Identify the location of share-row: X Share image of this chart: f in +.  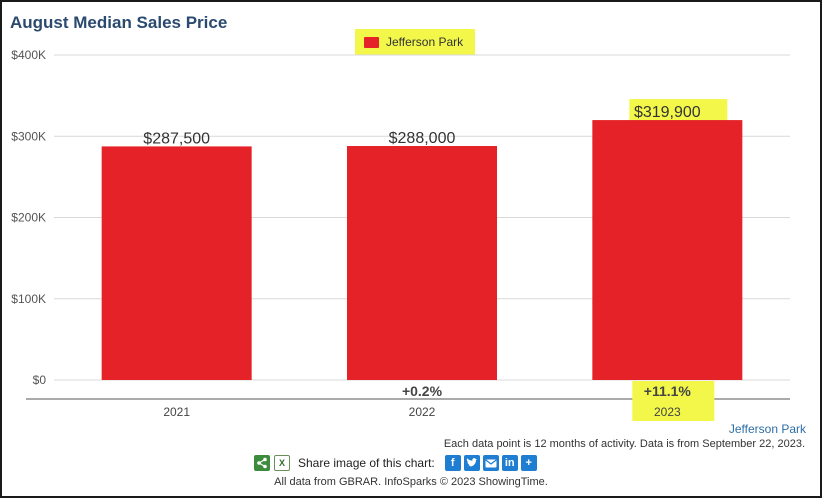
(397, 463).